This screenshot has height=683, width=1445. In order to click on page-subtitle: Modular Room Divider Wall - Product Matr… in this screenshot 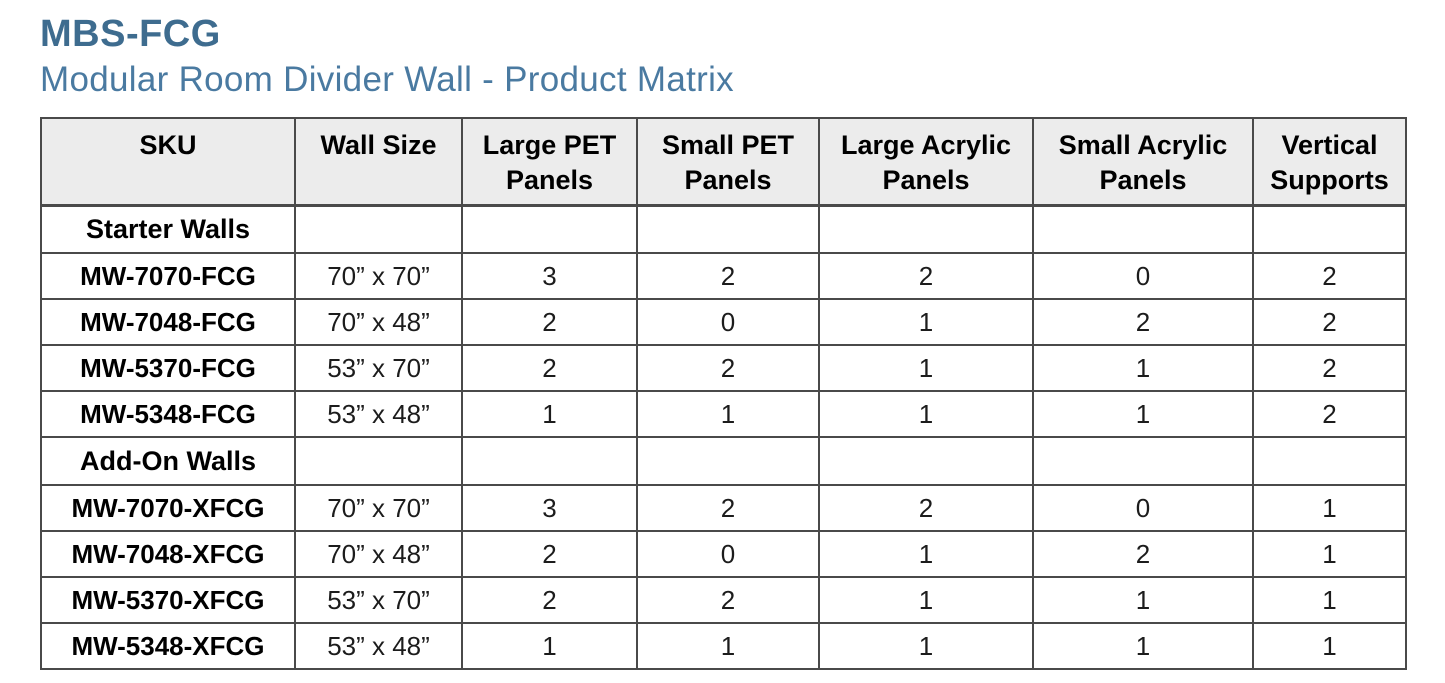, I will do `click(387, 79)`.